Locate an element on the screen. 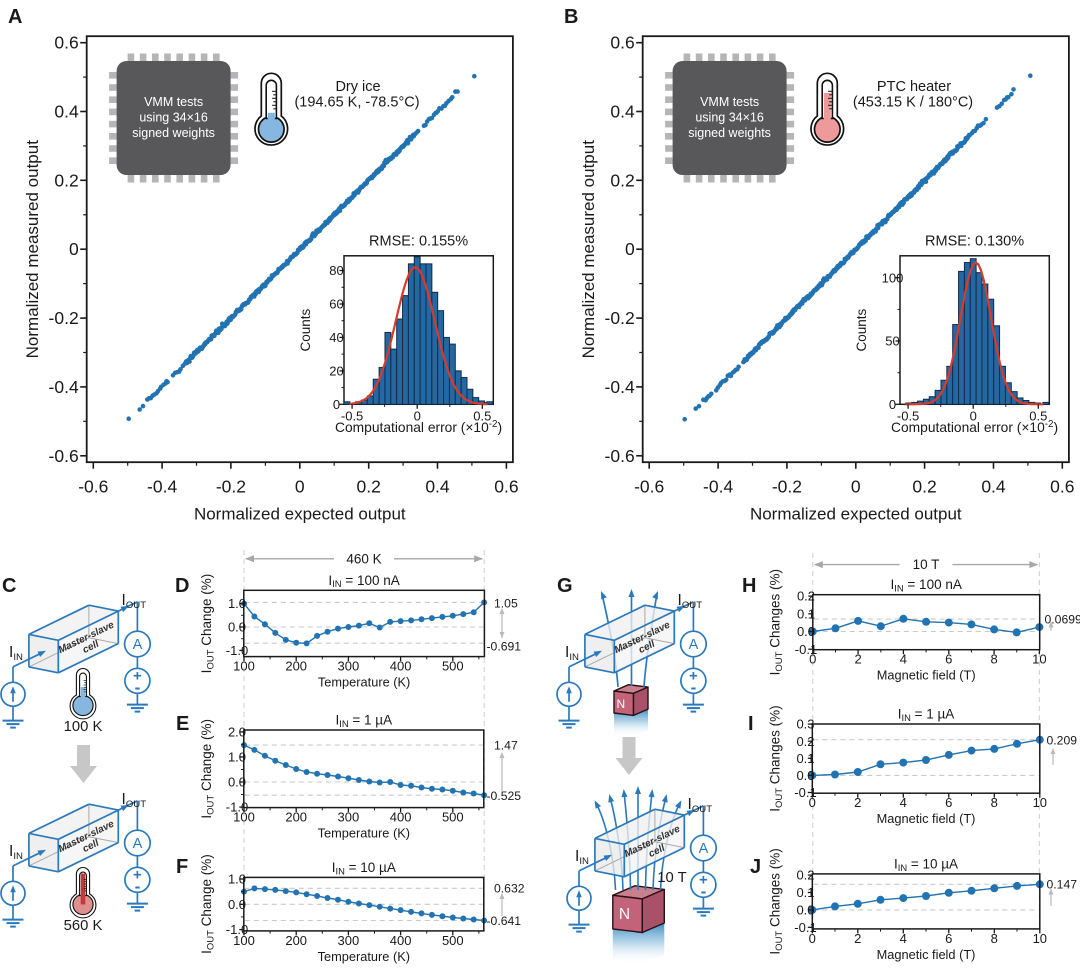 The width and height of the screenshot is (1080, 971). svg-text: H is located at coordinates (749, 586).